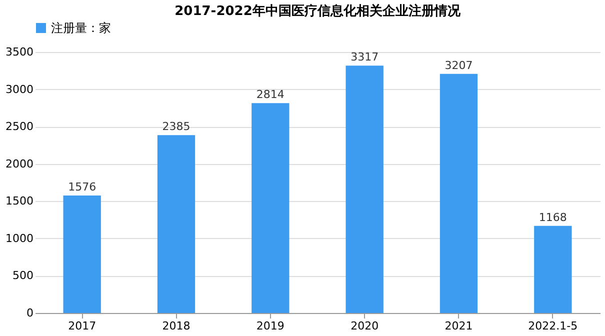 The height and width of the screenshot is (336, 605). I want to click on data-label: 3207, so click(458, 65).